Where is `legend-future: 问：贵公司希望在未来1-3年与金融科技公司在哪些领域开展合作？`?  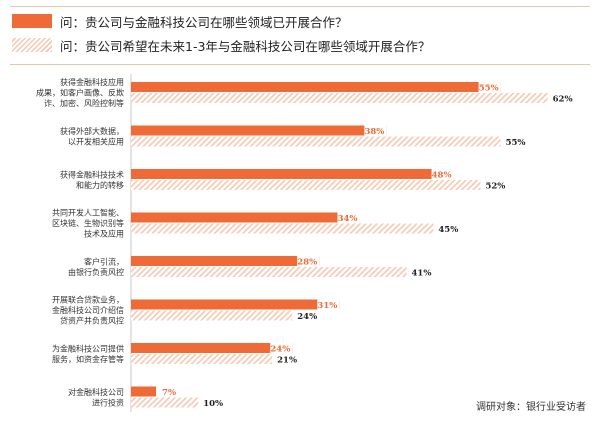 legend-future: 问：贵公司希望在未来1-3年与金融科技公司在哪些领域开展合作？ is located at coordinates (221, 45).